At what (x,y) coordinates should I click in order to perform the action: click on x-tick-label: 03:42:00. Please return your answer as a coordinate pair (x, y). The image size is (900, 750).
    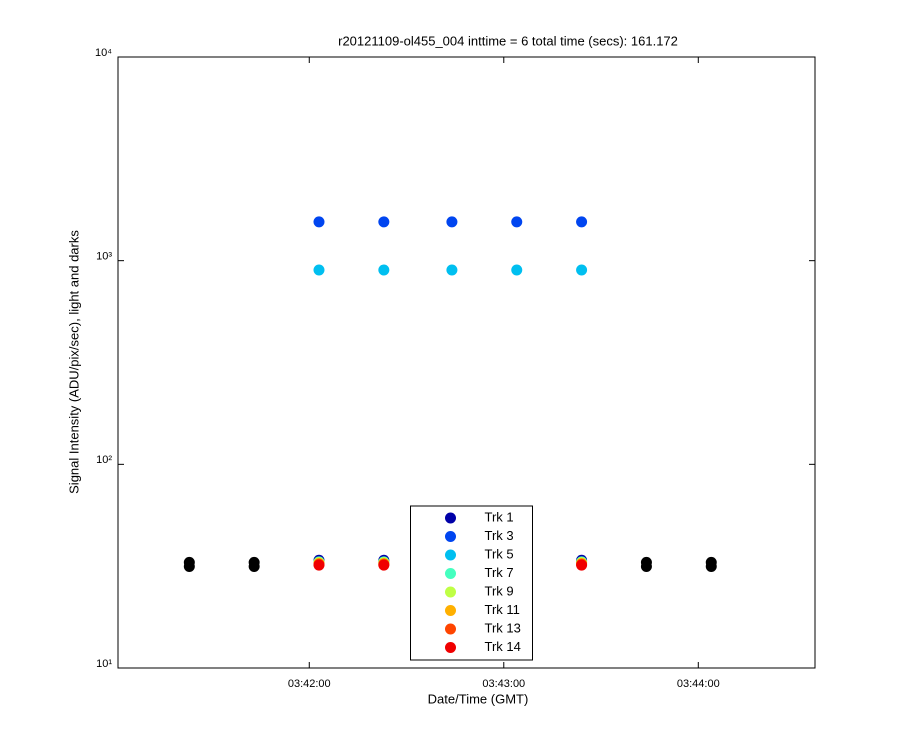
    Looking at the image, I should click on (309, 684).